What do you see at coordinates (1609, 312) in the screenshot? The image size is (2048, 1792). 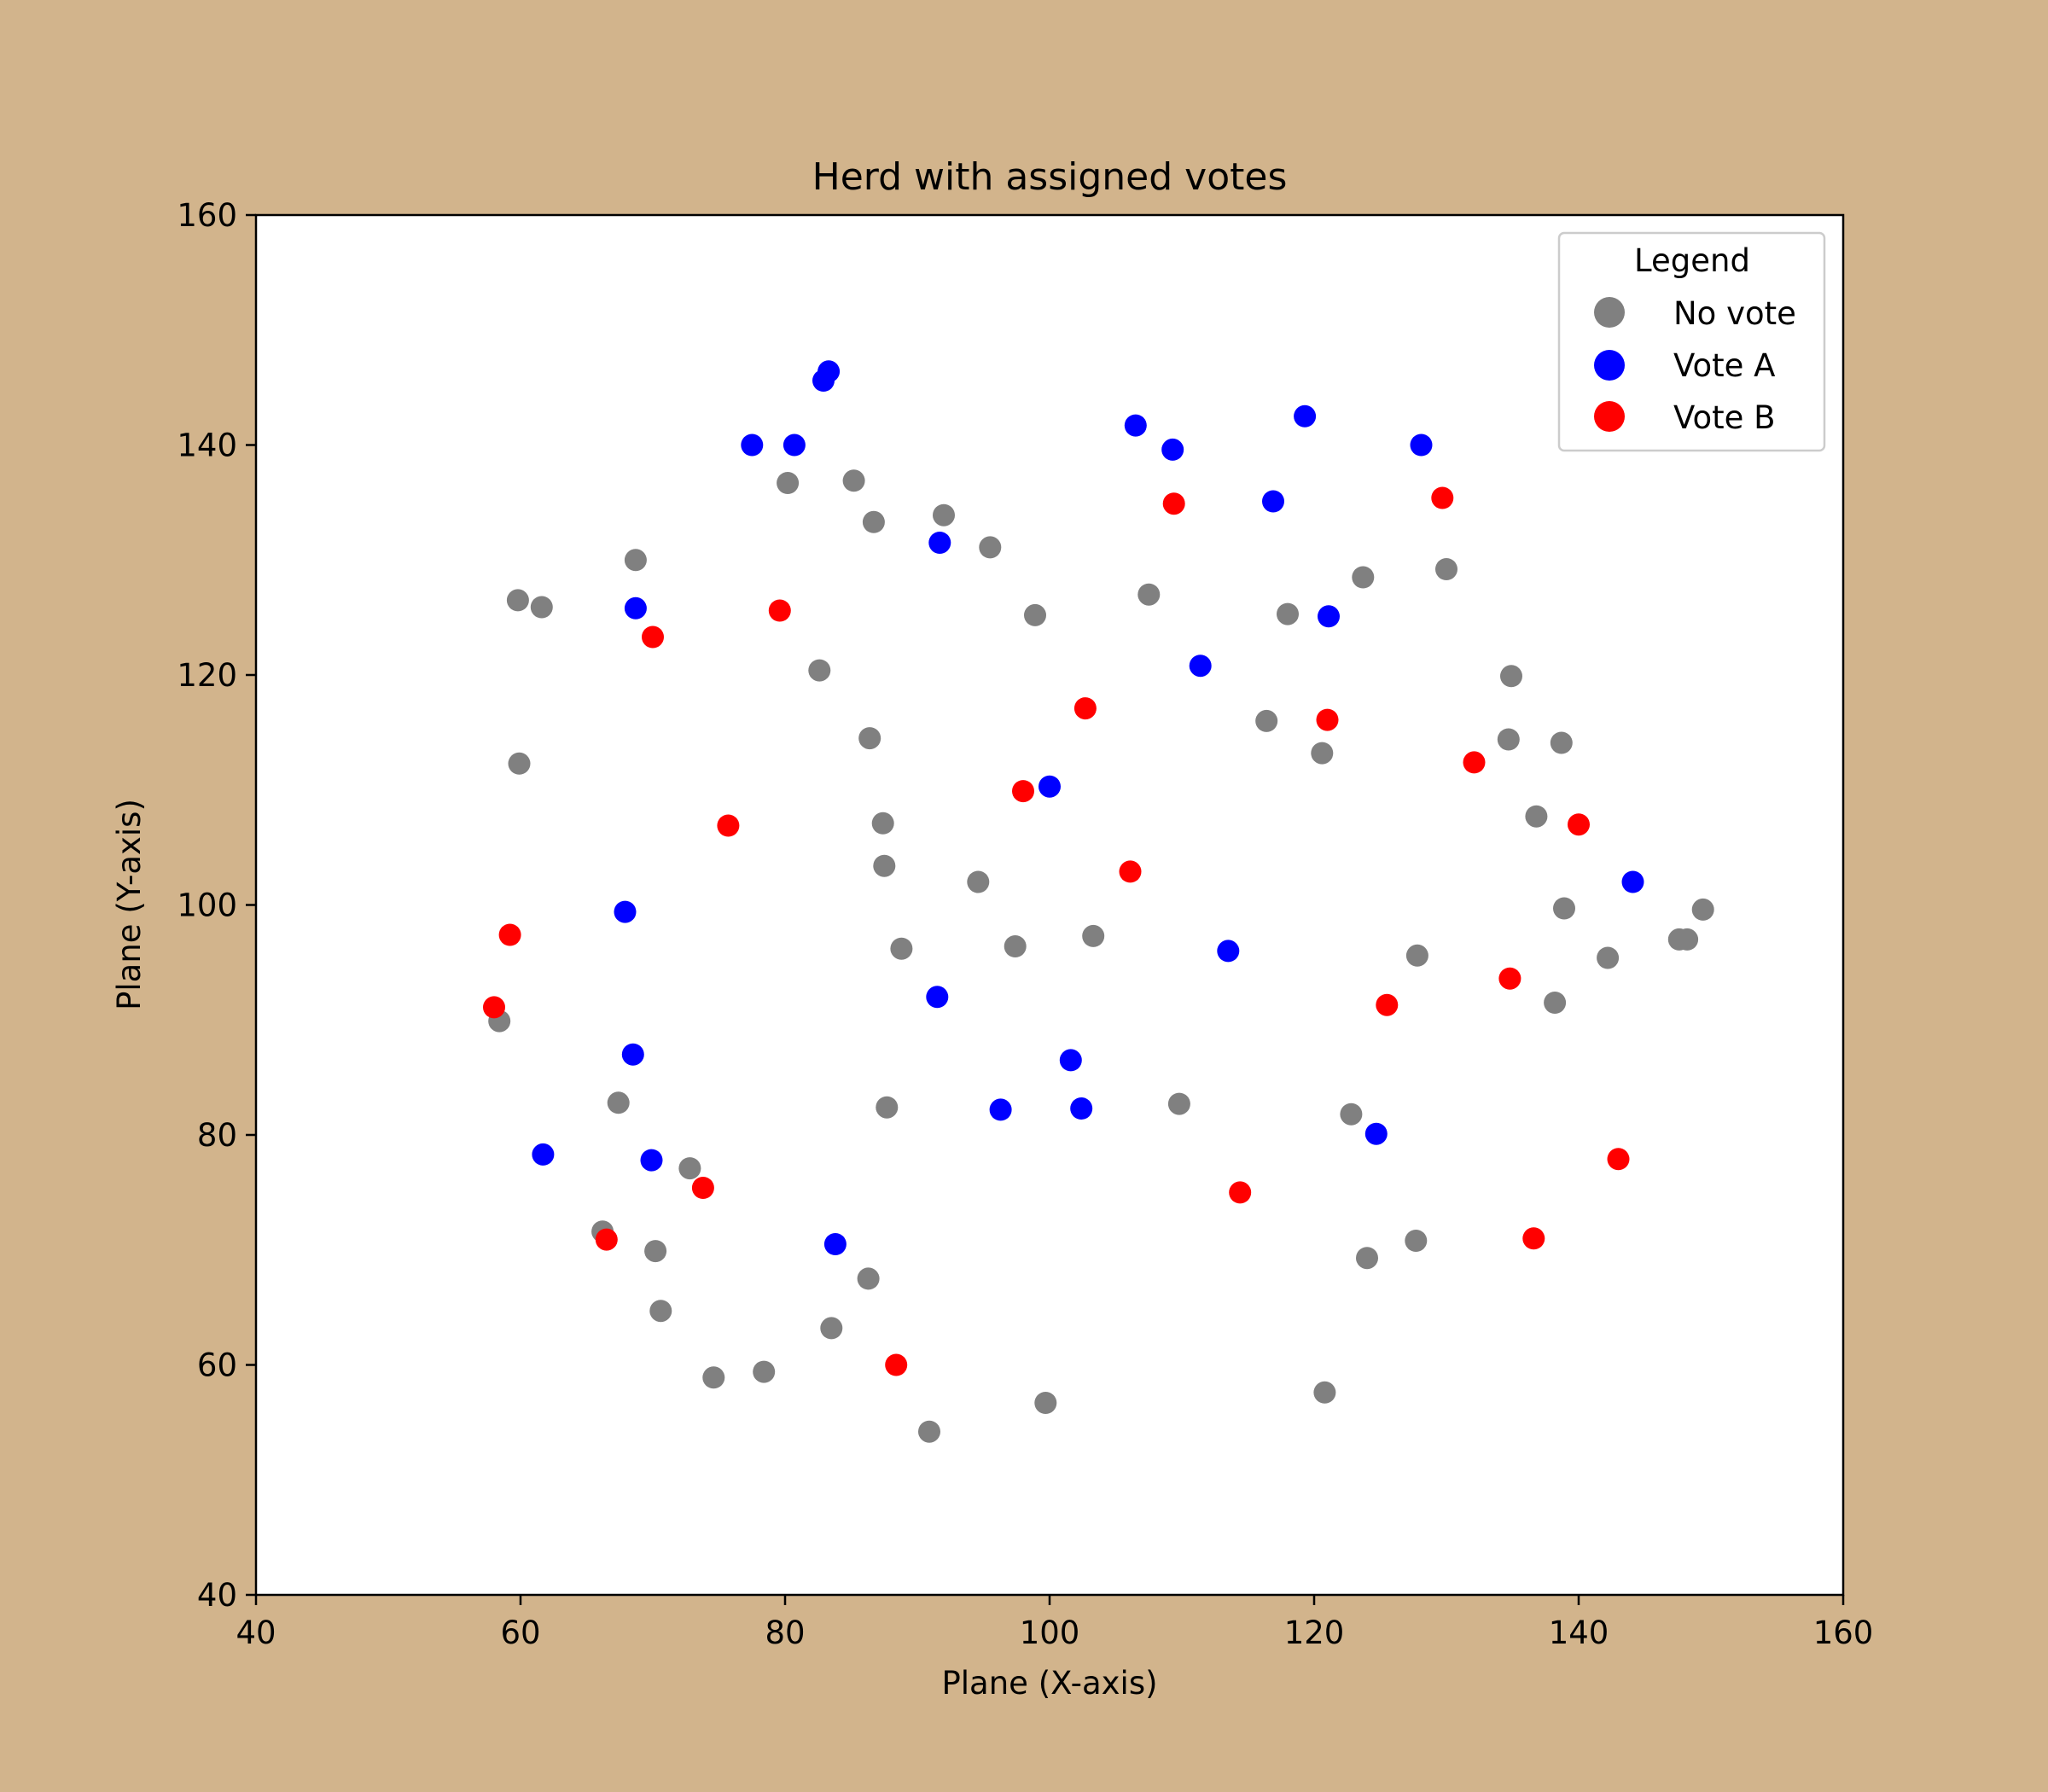 I see `legend-marker-no-vote` at bounding box center [1609, 312].